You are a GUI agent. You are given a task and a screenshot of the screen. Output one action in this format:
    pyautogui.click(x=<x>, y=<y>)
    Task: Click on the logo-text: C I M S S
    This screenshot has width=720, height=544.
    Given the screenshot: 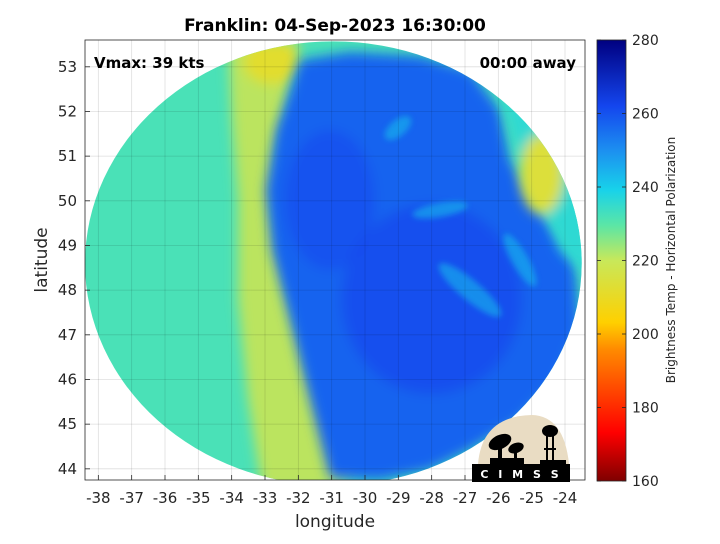 What is the action you would take?
    pyautogui.click(x=520, y=474)
    